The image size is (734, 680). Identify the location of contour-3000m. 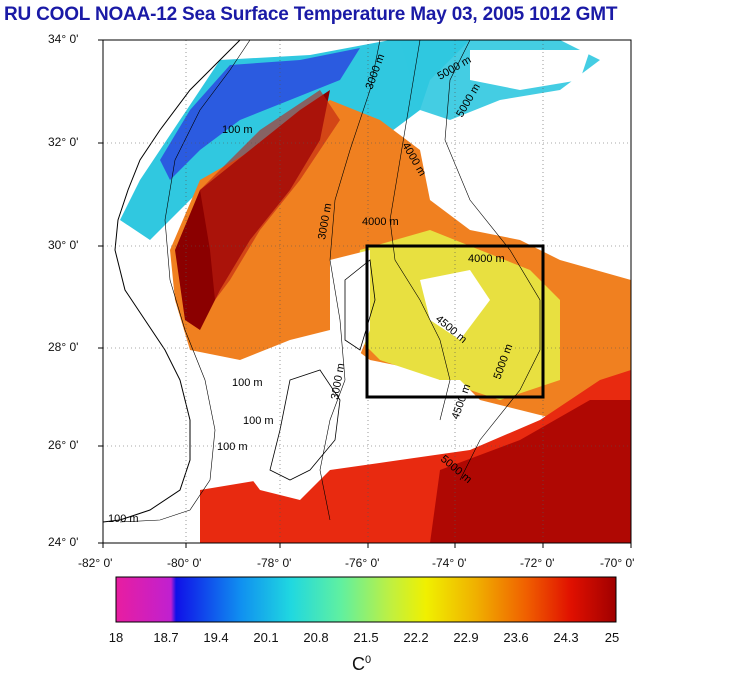
(350, 280).